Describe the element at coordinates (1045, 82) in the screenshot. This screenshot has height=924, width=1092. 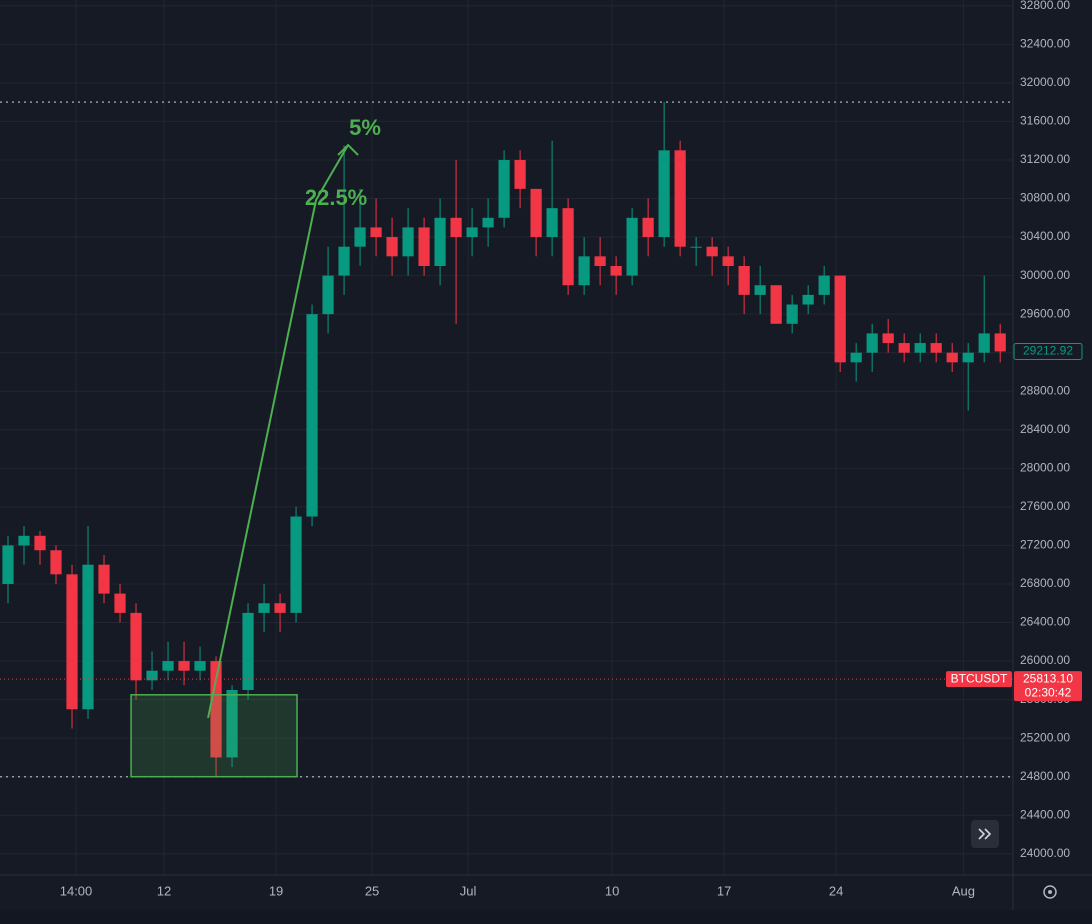
I see `y-tick-label: 32000.00` at that location.